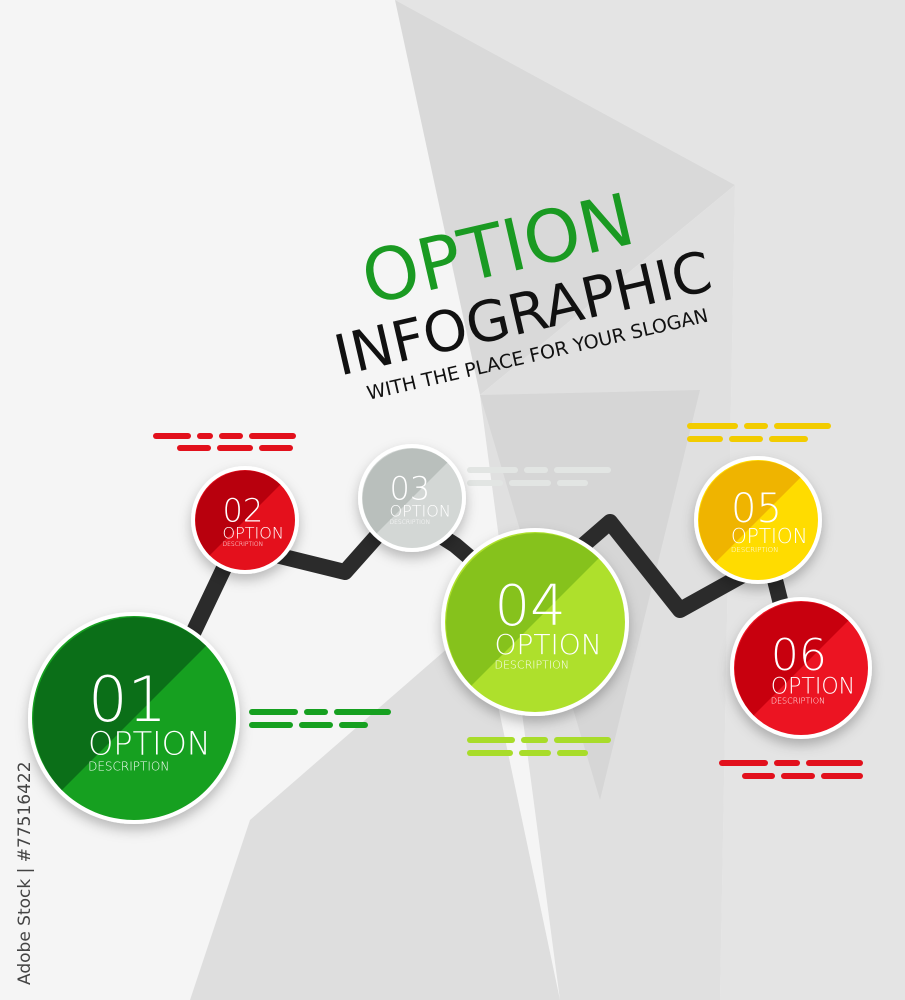 The width and height of the screenshot is (905, 1000). I want to click on option-number: 01, so click(127, 699).